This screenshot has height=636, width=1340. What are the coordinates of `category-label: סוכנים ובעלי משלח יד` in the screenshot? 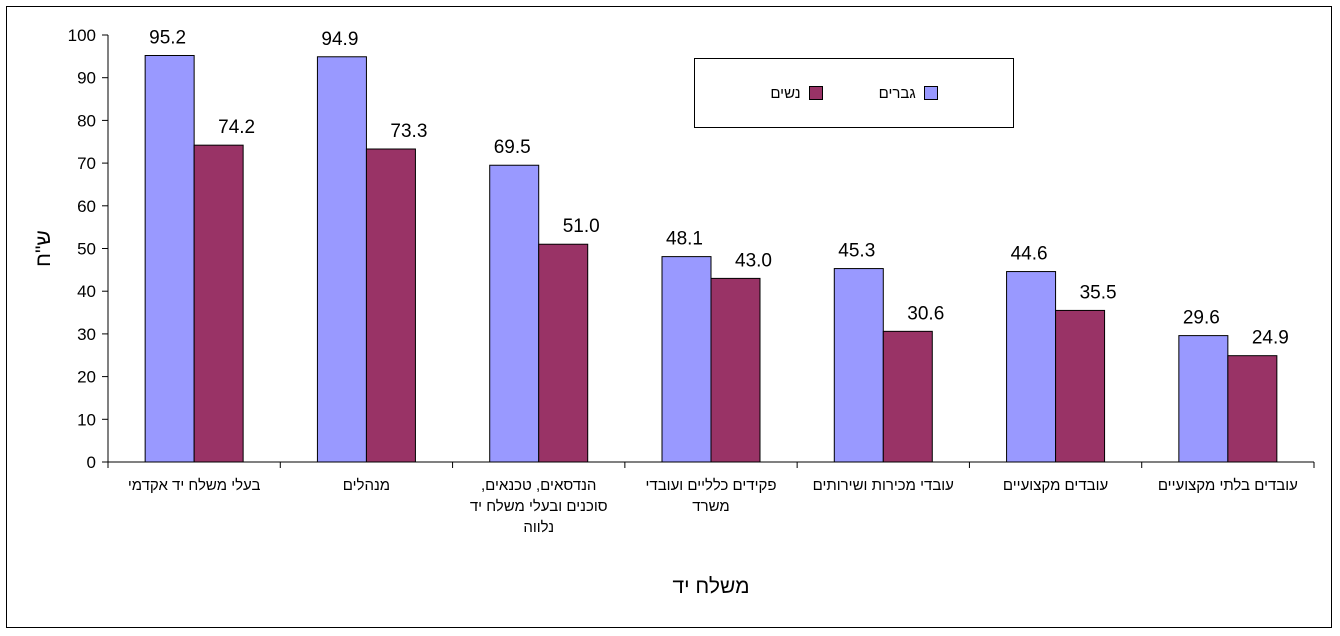 It's located at (539, 506).